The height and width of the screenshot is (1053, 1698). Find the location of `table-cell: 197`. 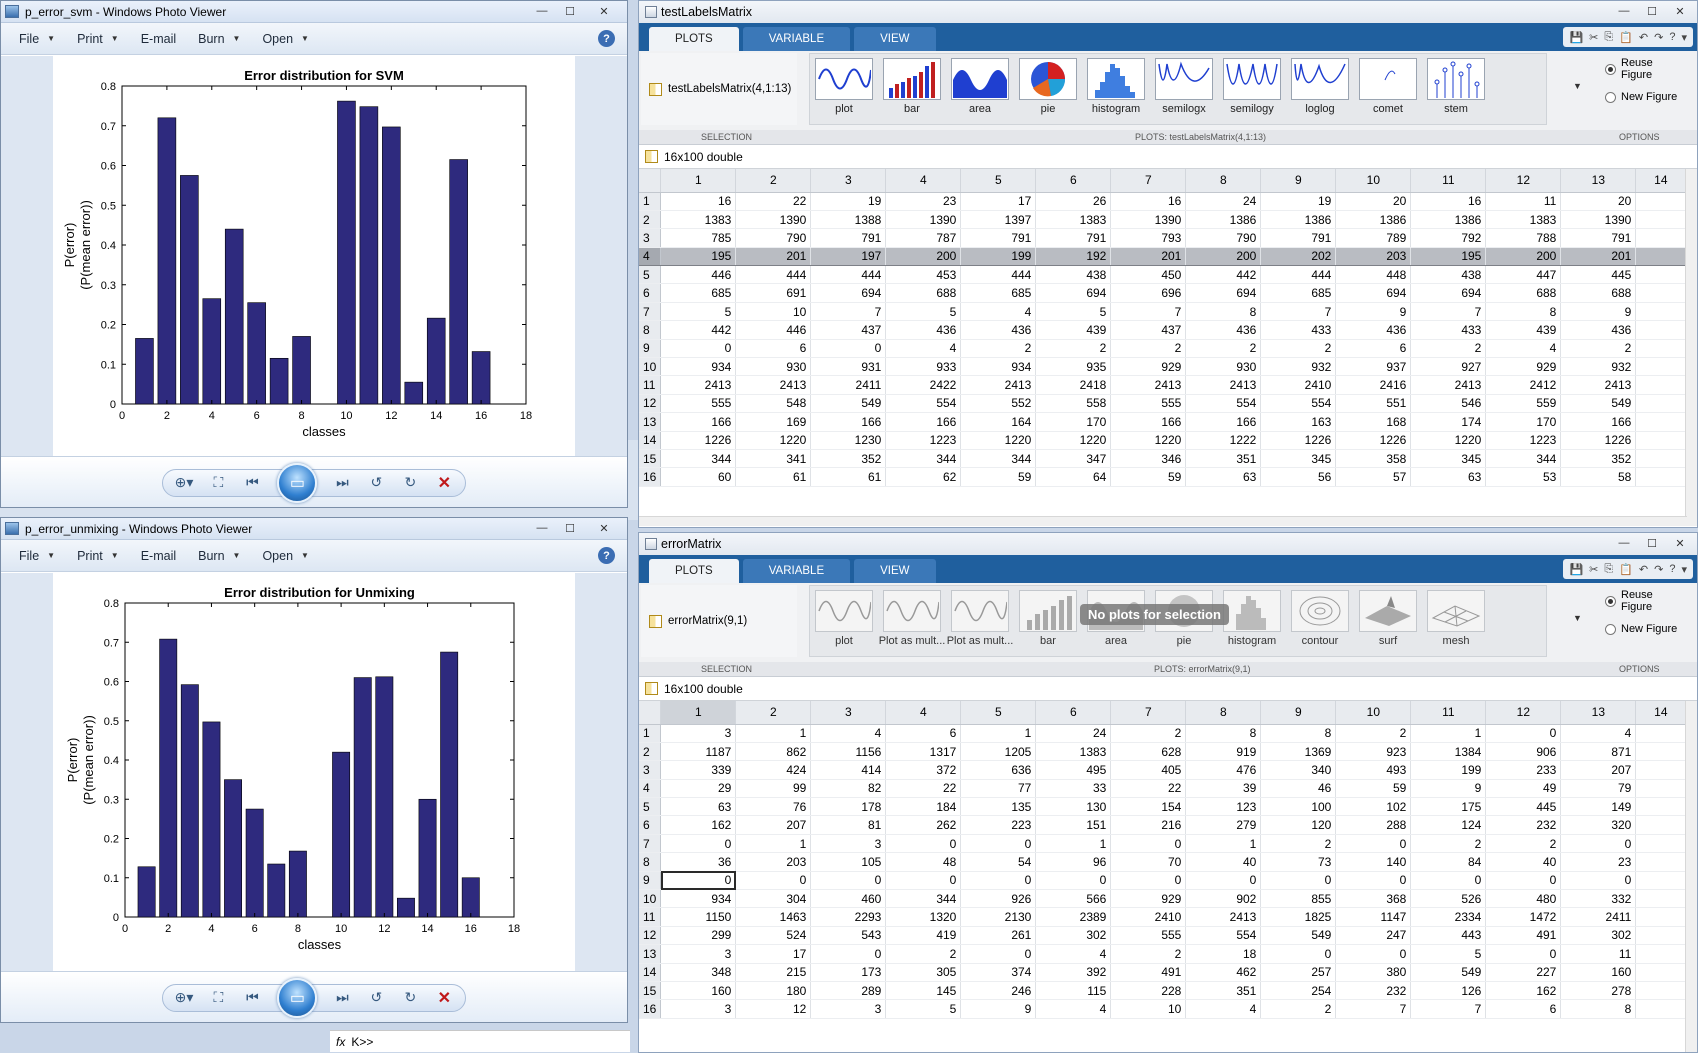

table-cell: 197 is located at coordinates (848, 256).